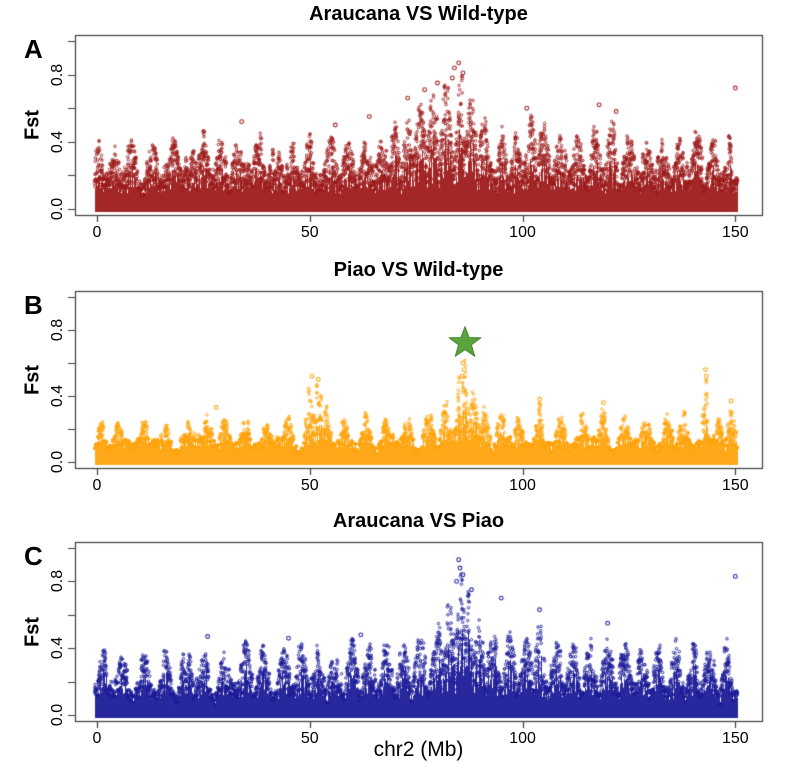  What do you see at coordinates (418, 270) in the screenshot?
I see `panel-title-b: Piao VS Wild-type` at bounding box center [418, 270].